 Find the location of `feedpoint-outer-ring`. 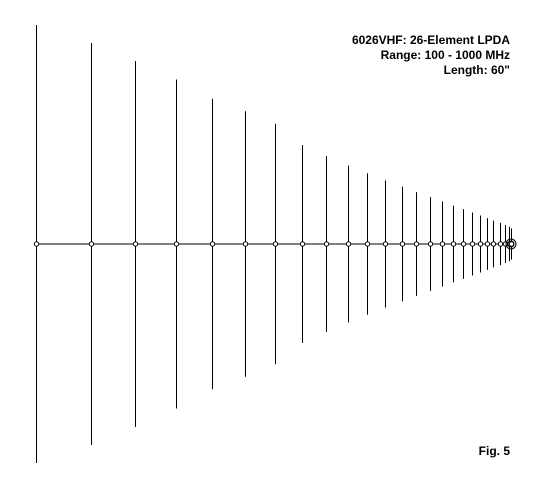

feedpoint-outer-ring is located at coordinates (511, 244).